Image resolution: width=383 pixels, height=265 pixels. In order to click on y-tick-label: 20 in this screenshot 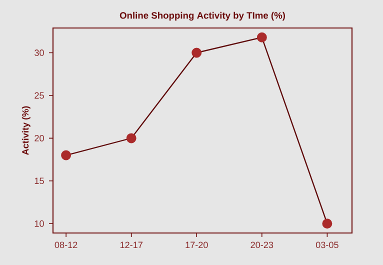, I will do `click(39, 138)`.